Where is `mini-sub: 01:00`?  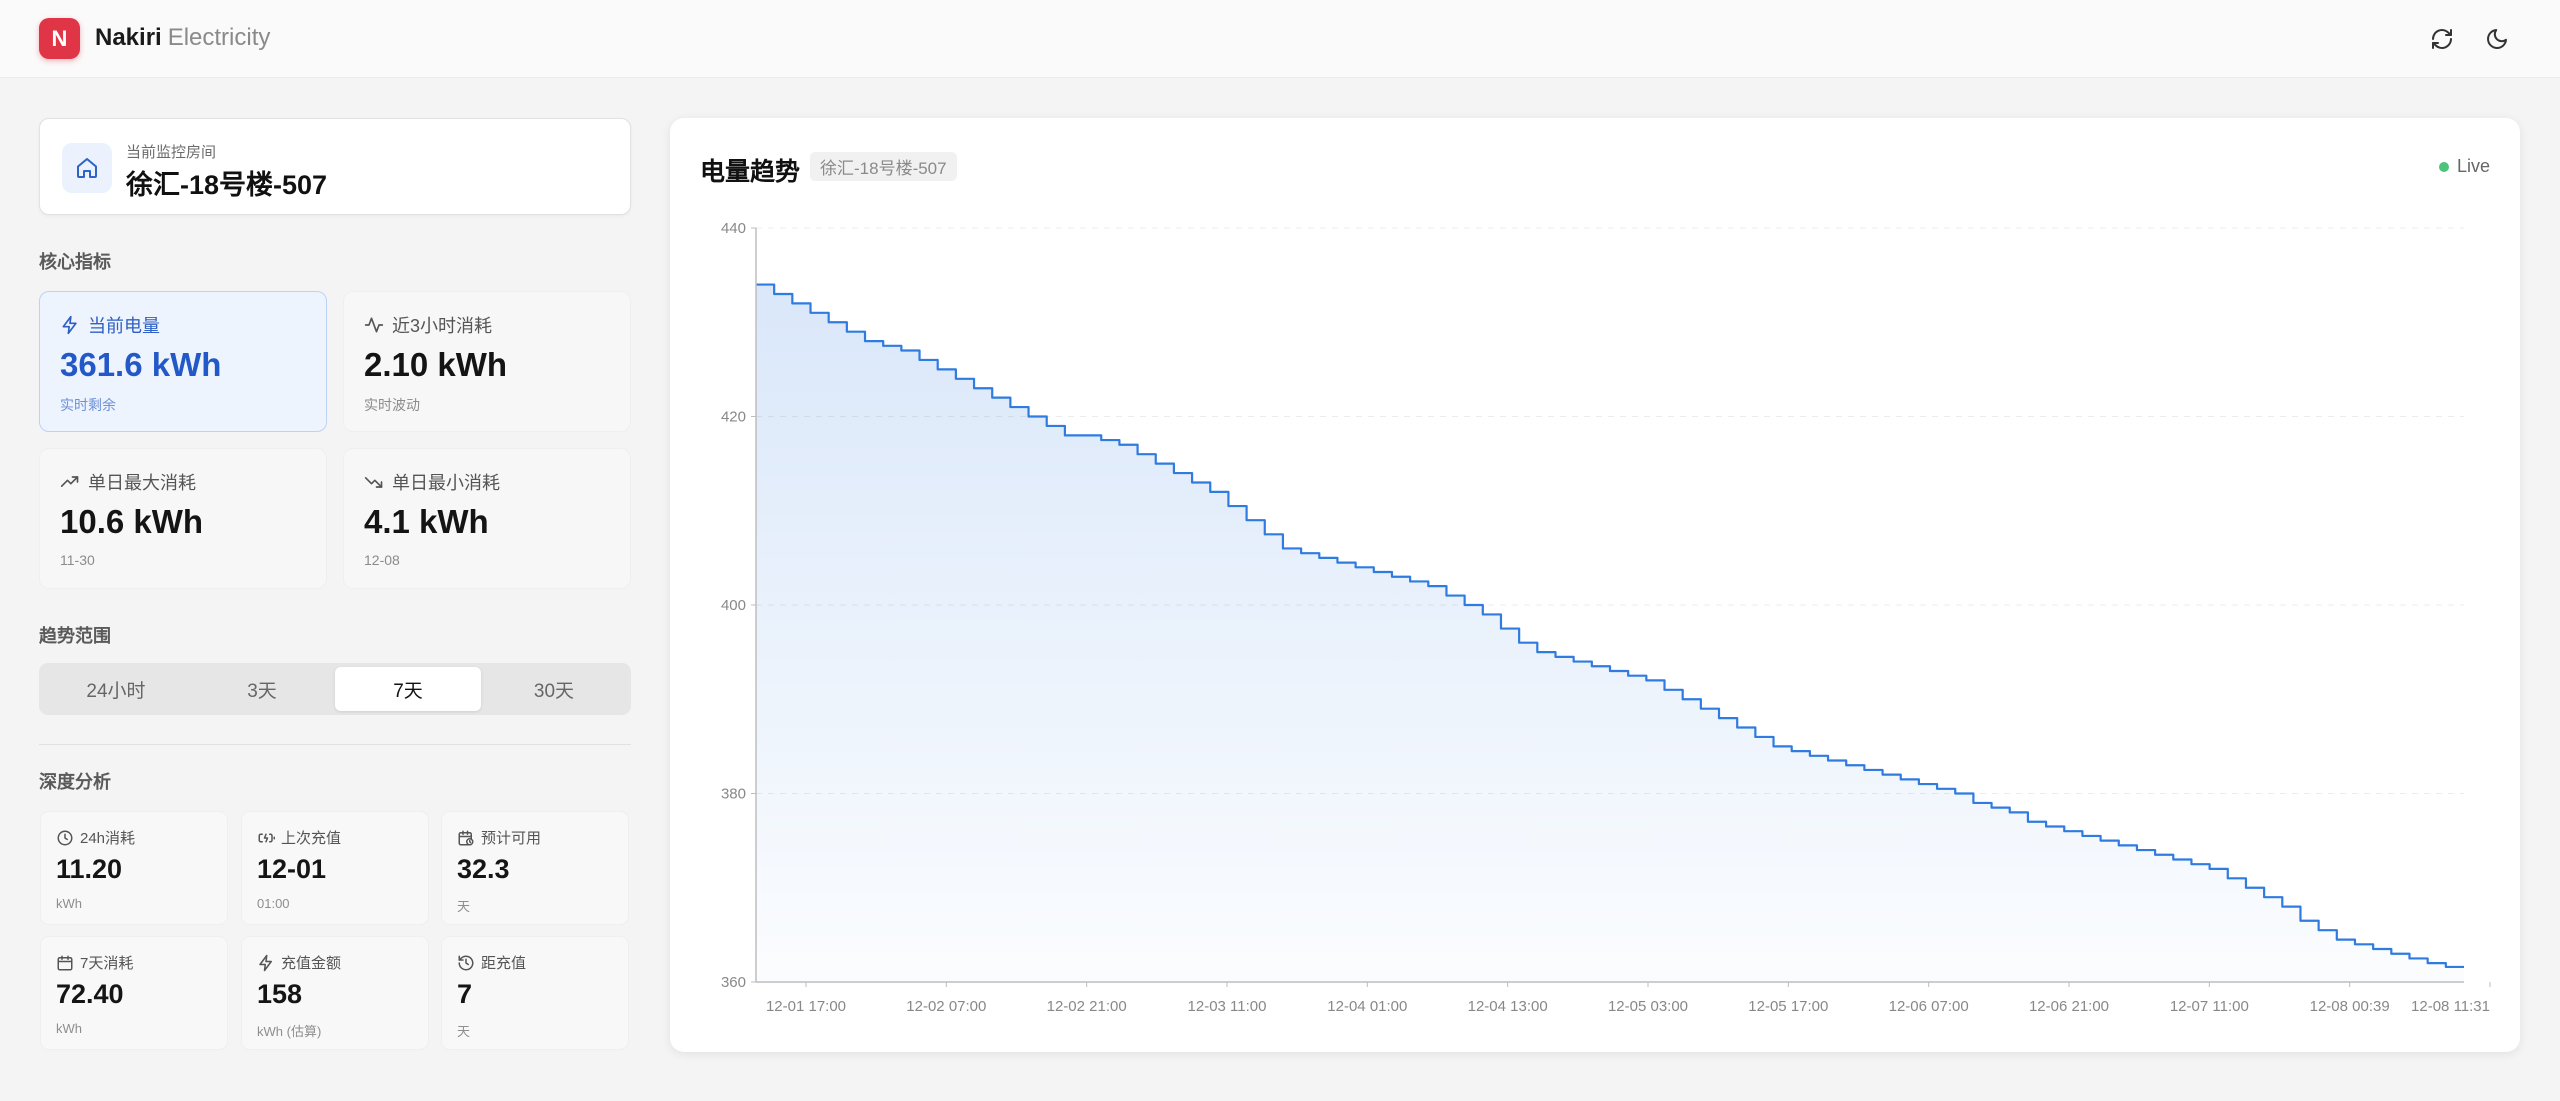
mini-sub: 01:00 is located at coordinates (273, 903).